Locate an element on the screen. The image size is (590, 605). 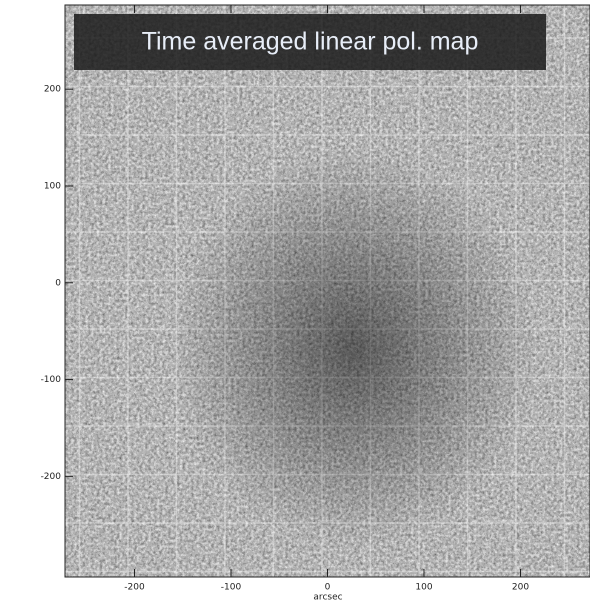
y-tick-label: 100 is located at coordinates (52, 186).